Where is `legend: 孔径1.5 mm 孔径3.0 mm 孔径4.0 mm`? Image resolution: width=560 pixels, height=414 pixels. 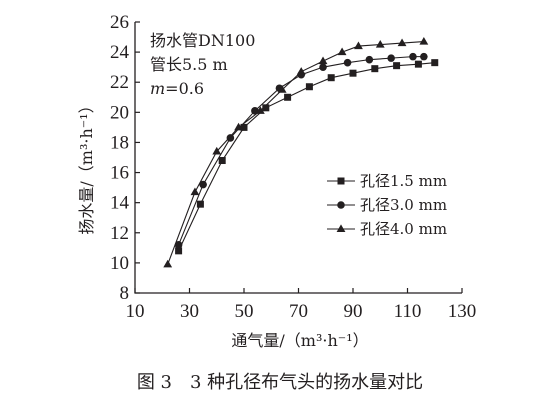
legend: 孔径1.5 mm 孔径3.0 mm 孔径4.0 mm is located at coordinates (387, 205).